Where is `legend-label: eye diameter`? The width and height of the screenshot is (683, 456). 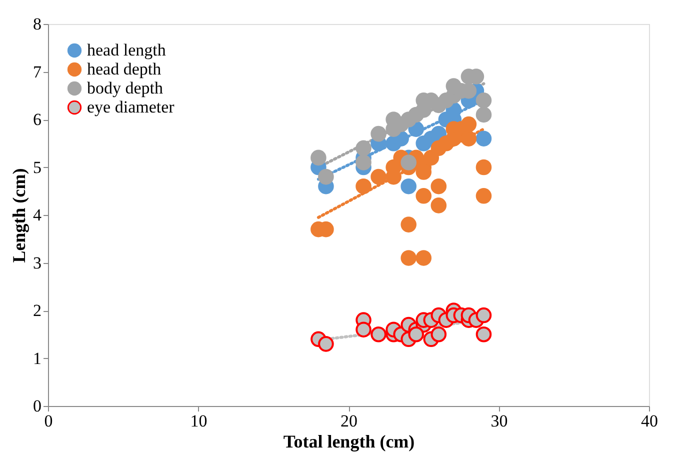
legend-label: eye diameter is located at coordinates (131, 107).